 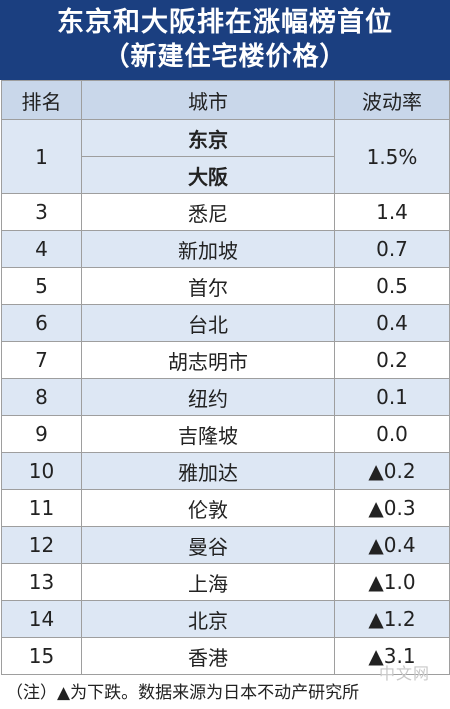 I want to click on table-row: 11 伦敦 ▲0.3, so click(x=225, y=508).